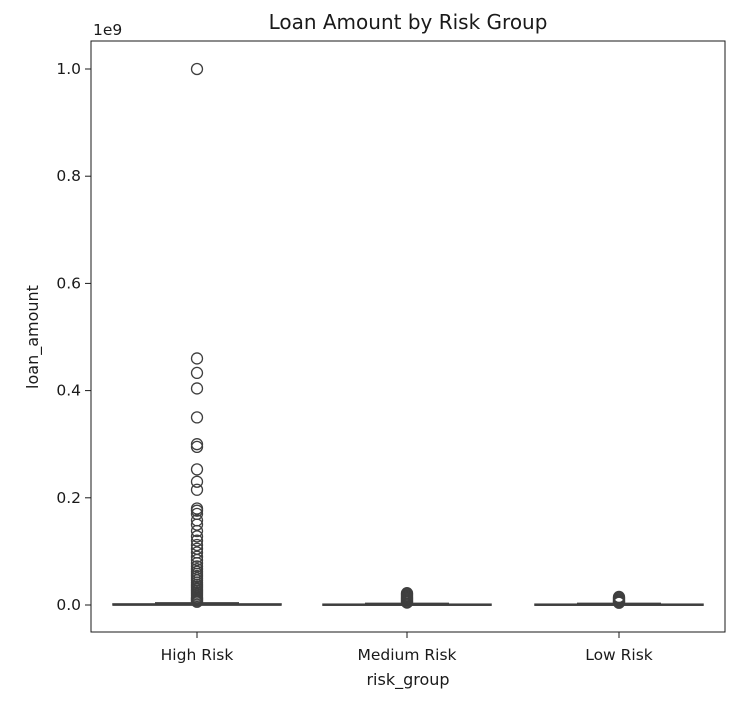  Describe the element at coordinates (68, 176) in the screenshot. I see `y-tick-label: 0.8` at that location.